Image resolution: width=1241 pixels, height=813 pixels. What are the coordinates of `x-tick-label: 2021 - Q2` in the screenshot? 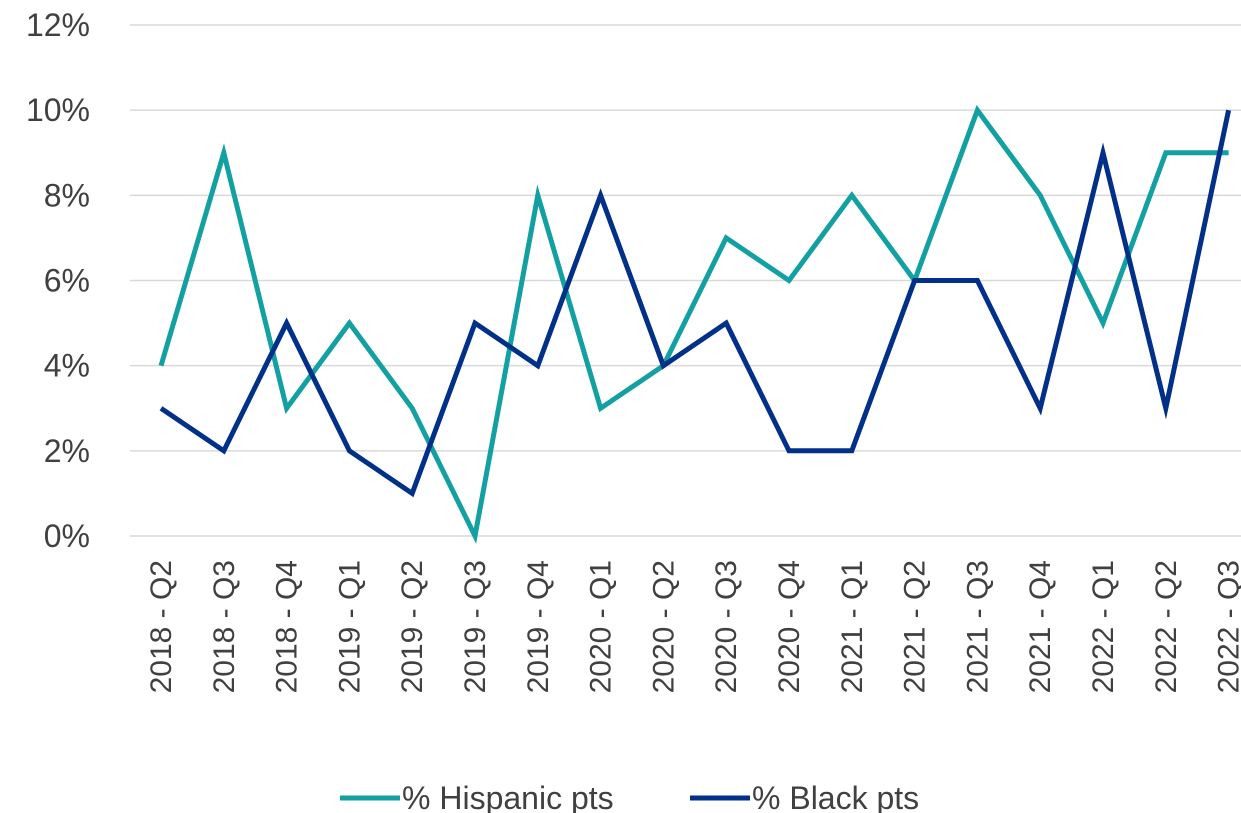 It's located at (915, 626).